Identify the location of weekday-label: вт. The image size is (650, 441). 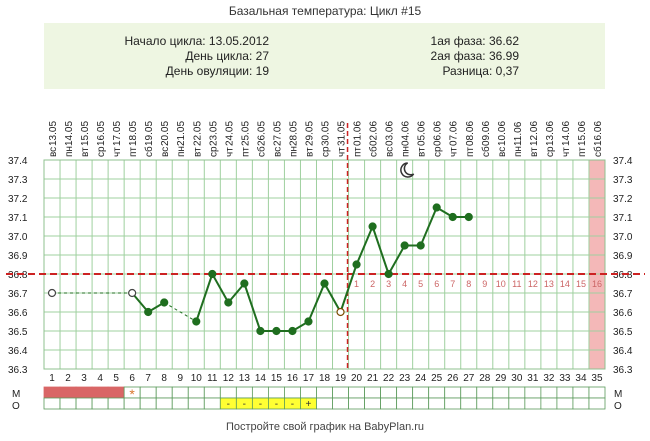
(197, 152).